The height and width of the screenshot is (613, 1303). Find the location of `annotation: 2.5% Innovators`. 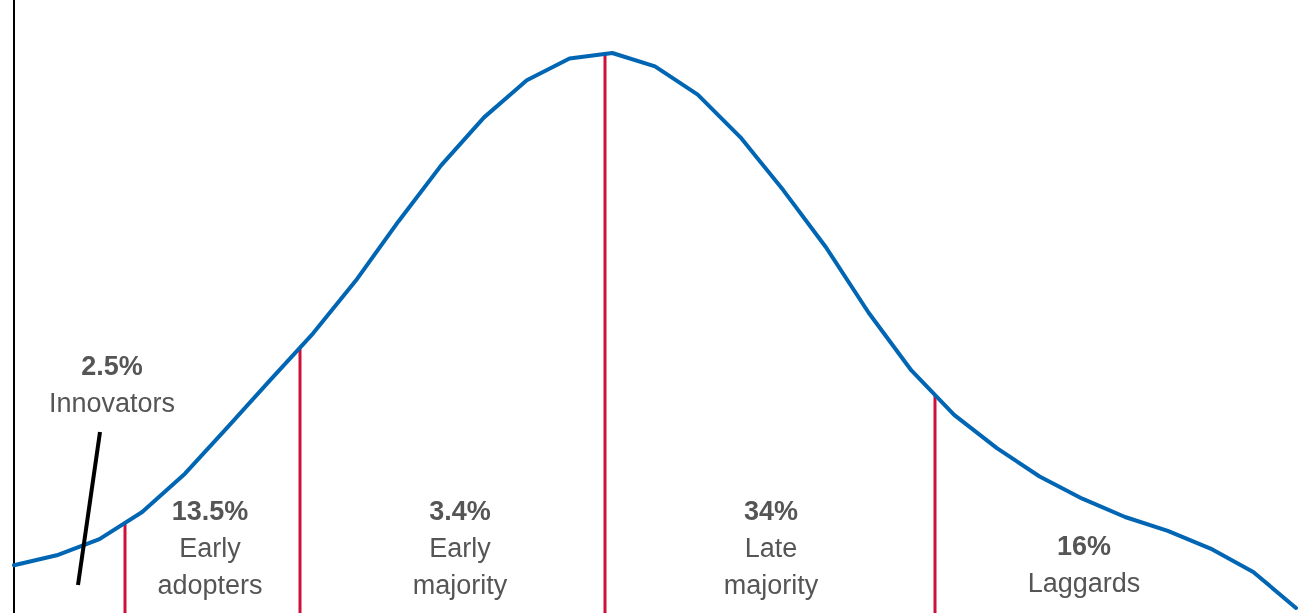

annotation: 2.5% Innovators is located at coordinates (112, 384).